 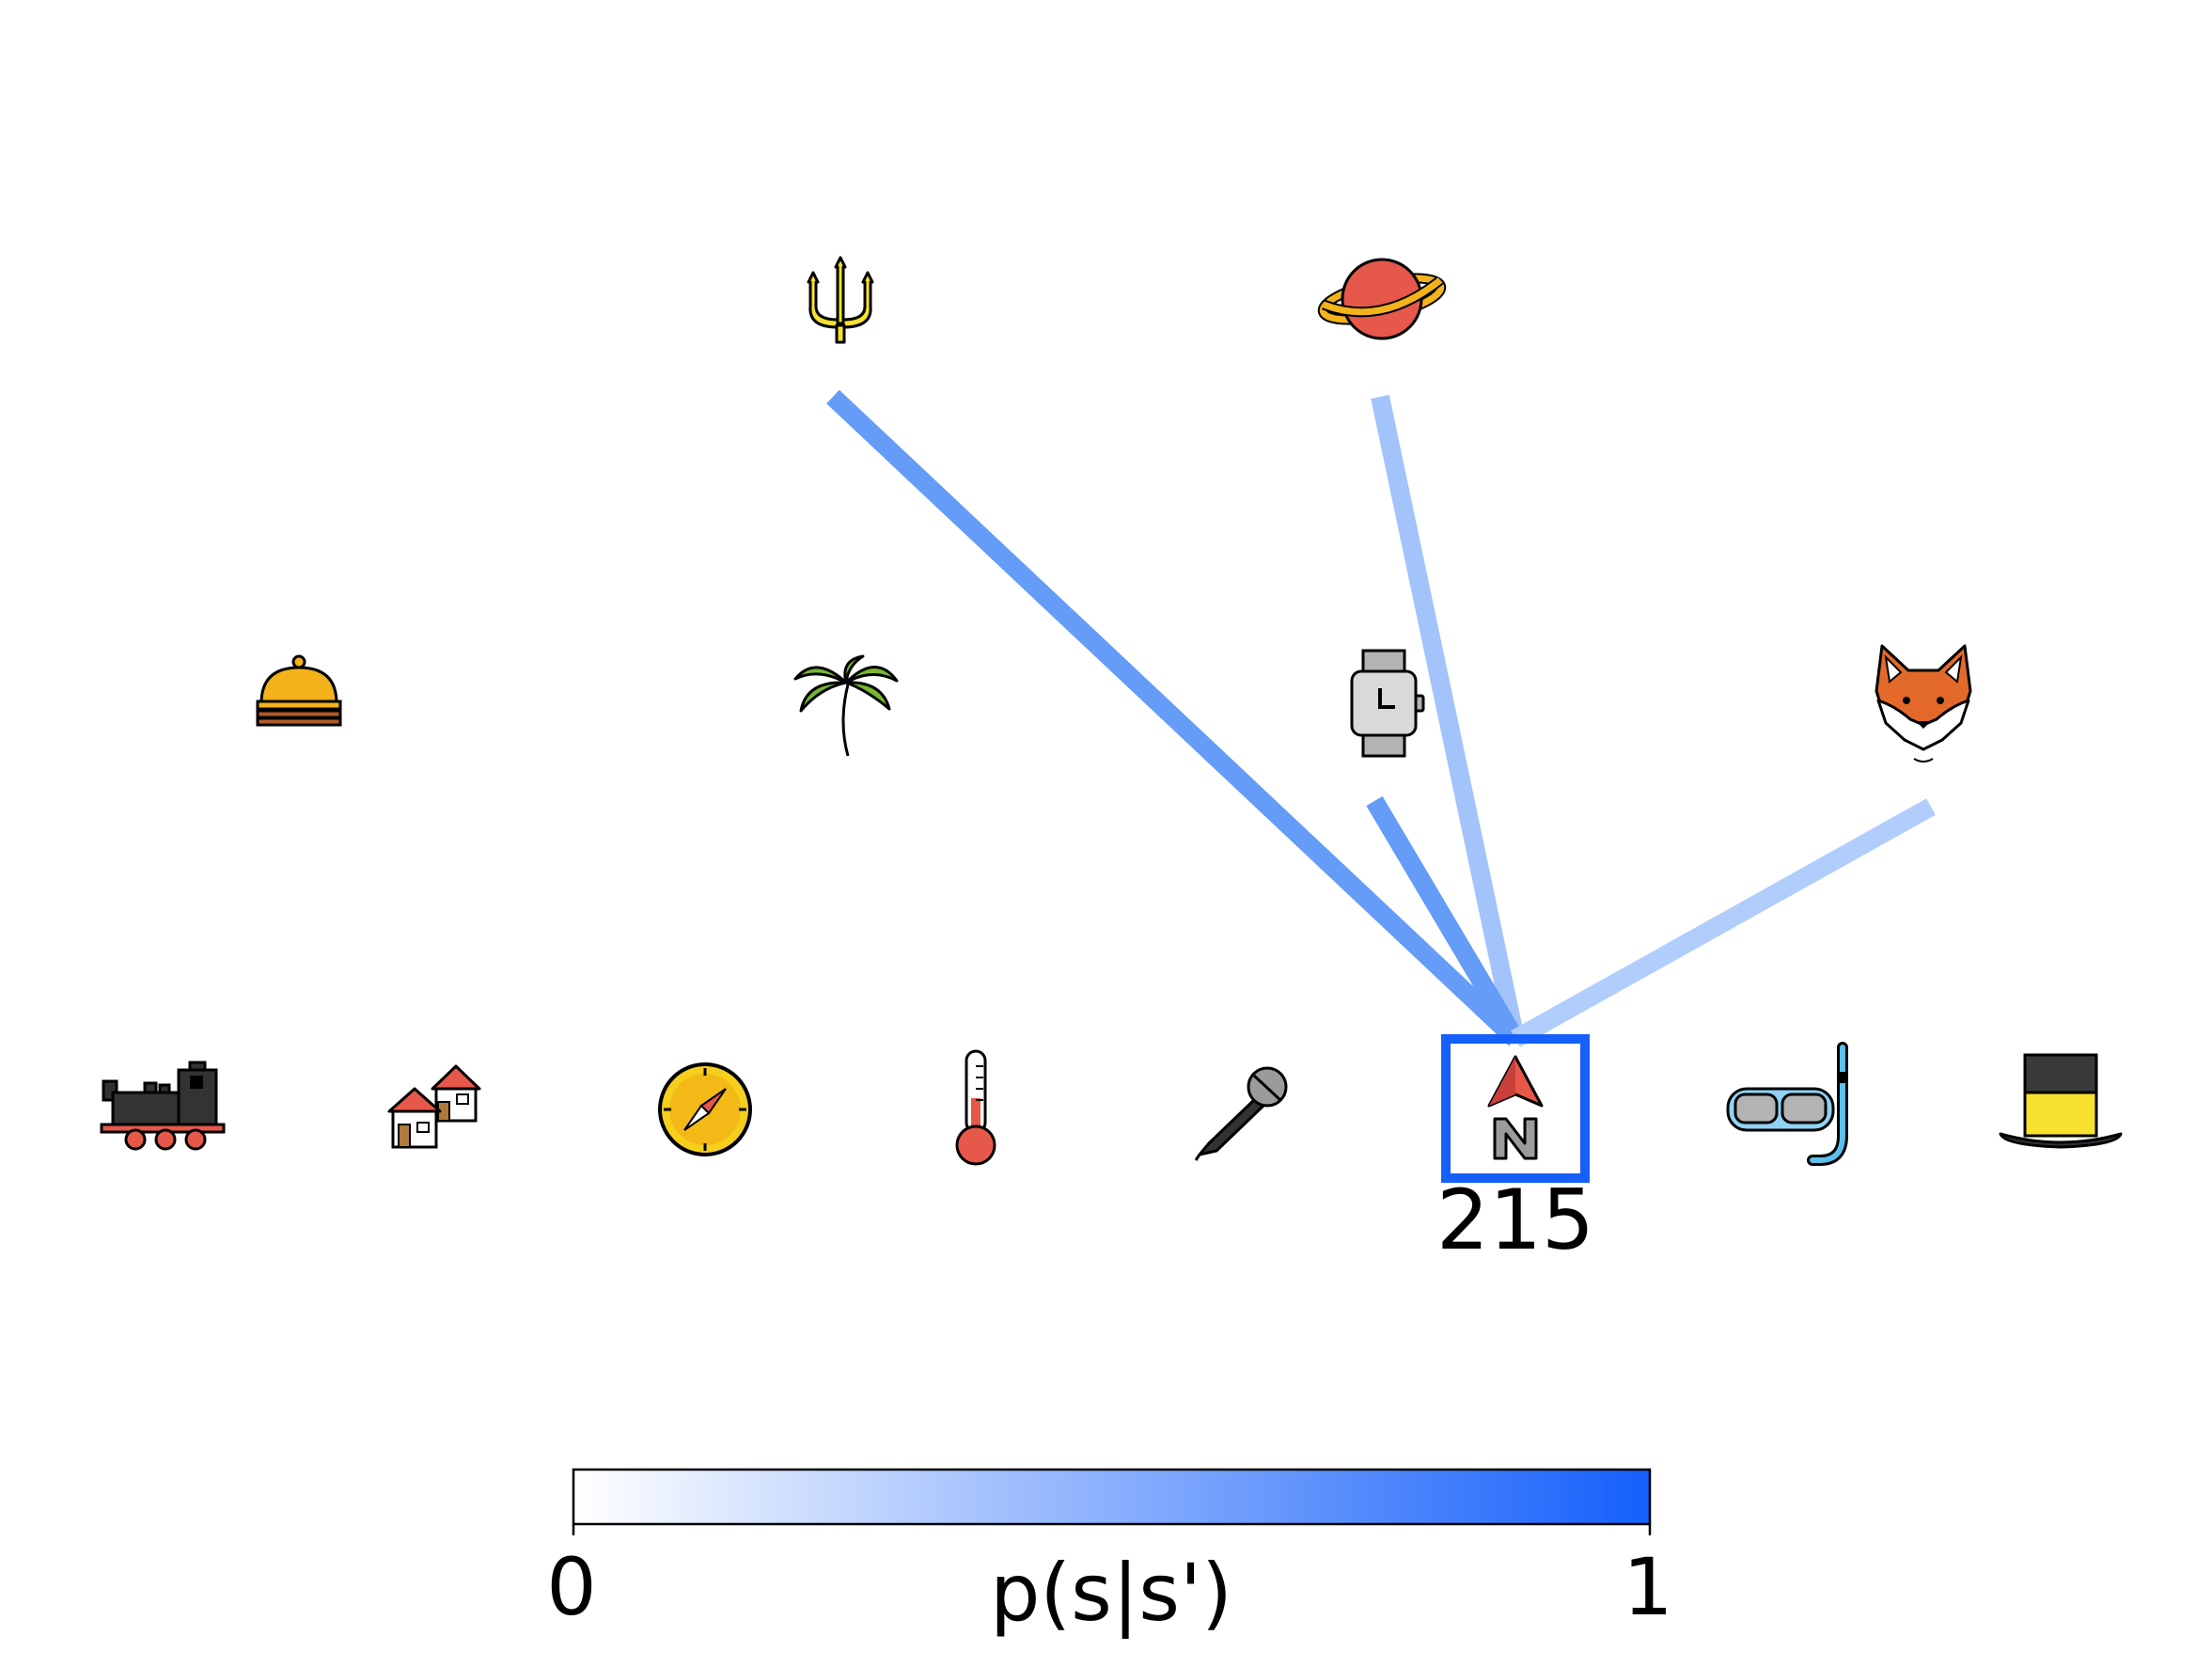 I want to click on north-arrow-icon, so click(x=1515, y=1107).